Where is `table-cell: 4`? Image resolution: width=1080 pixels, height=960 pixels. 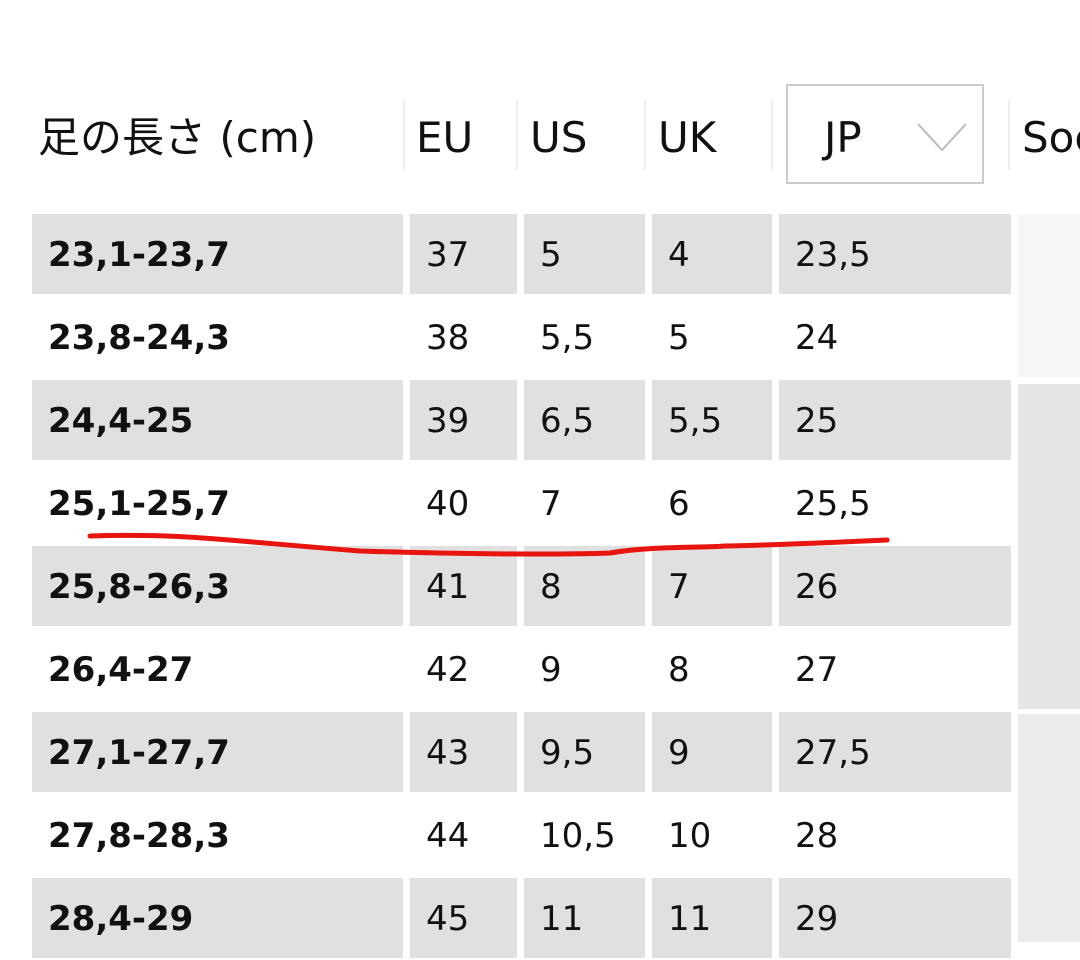
table-cell: 4 is located at coordinates (712, 254).